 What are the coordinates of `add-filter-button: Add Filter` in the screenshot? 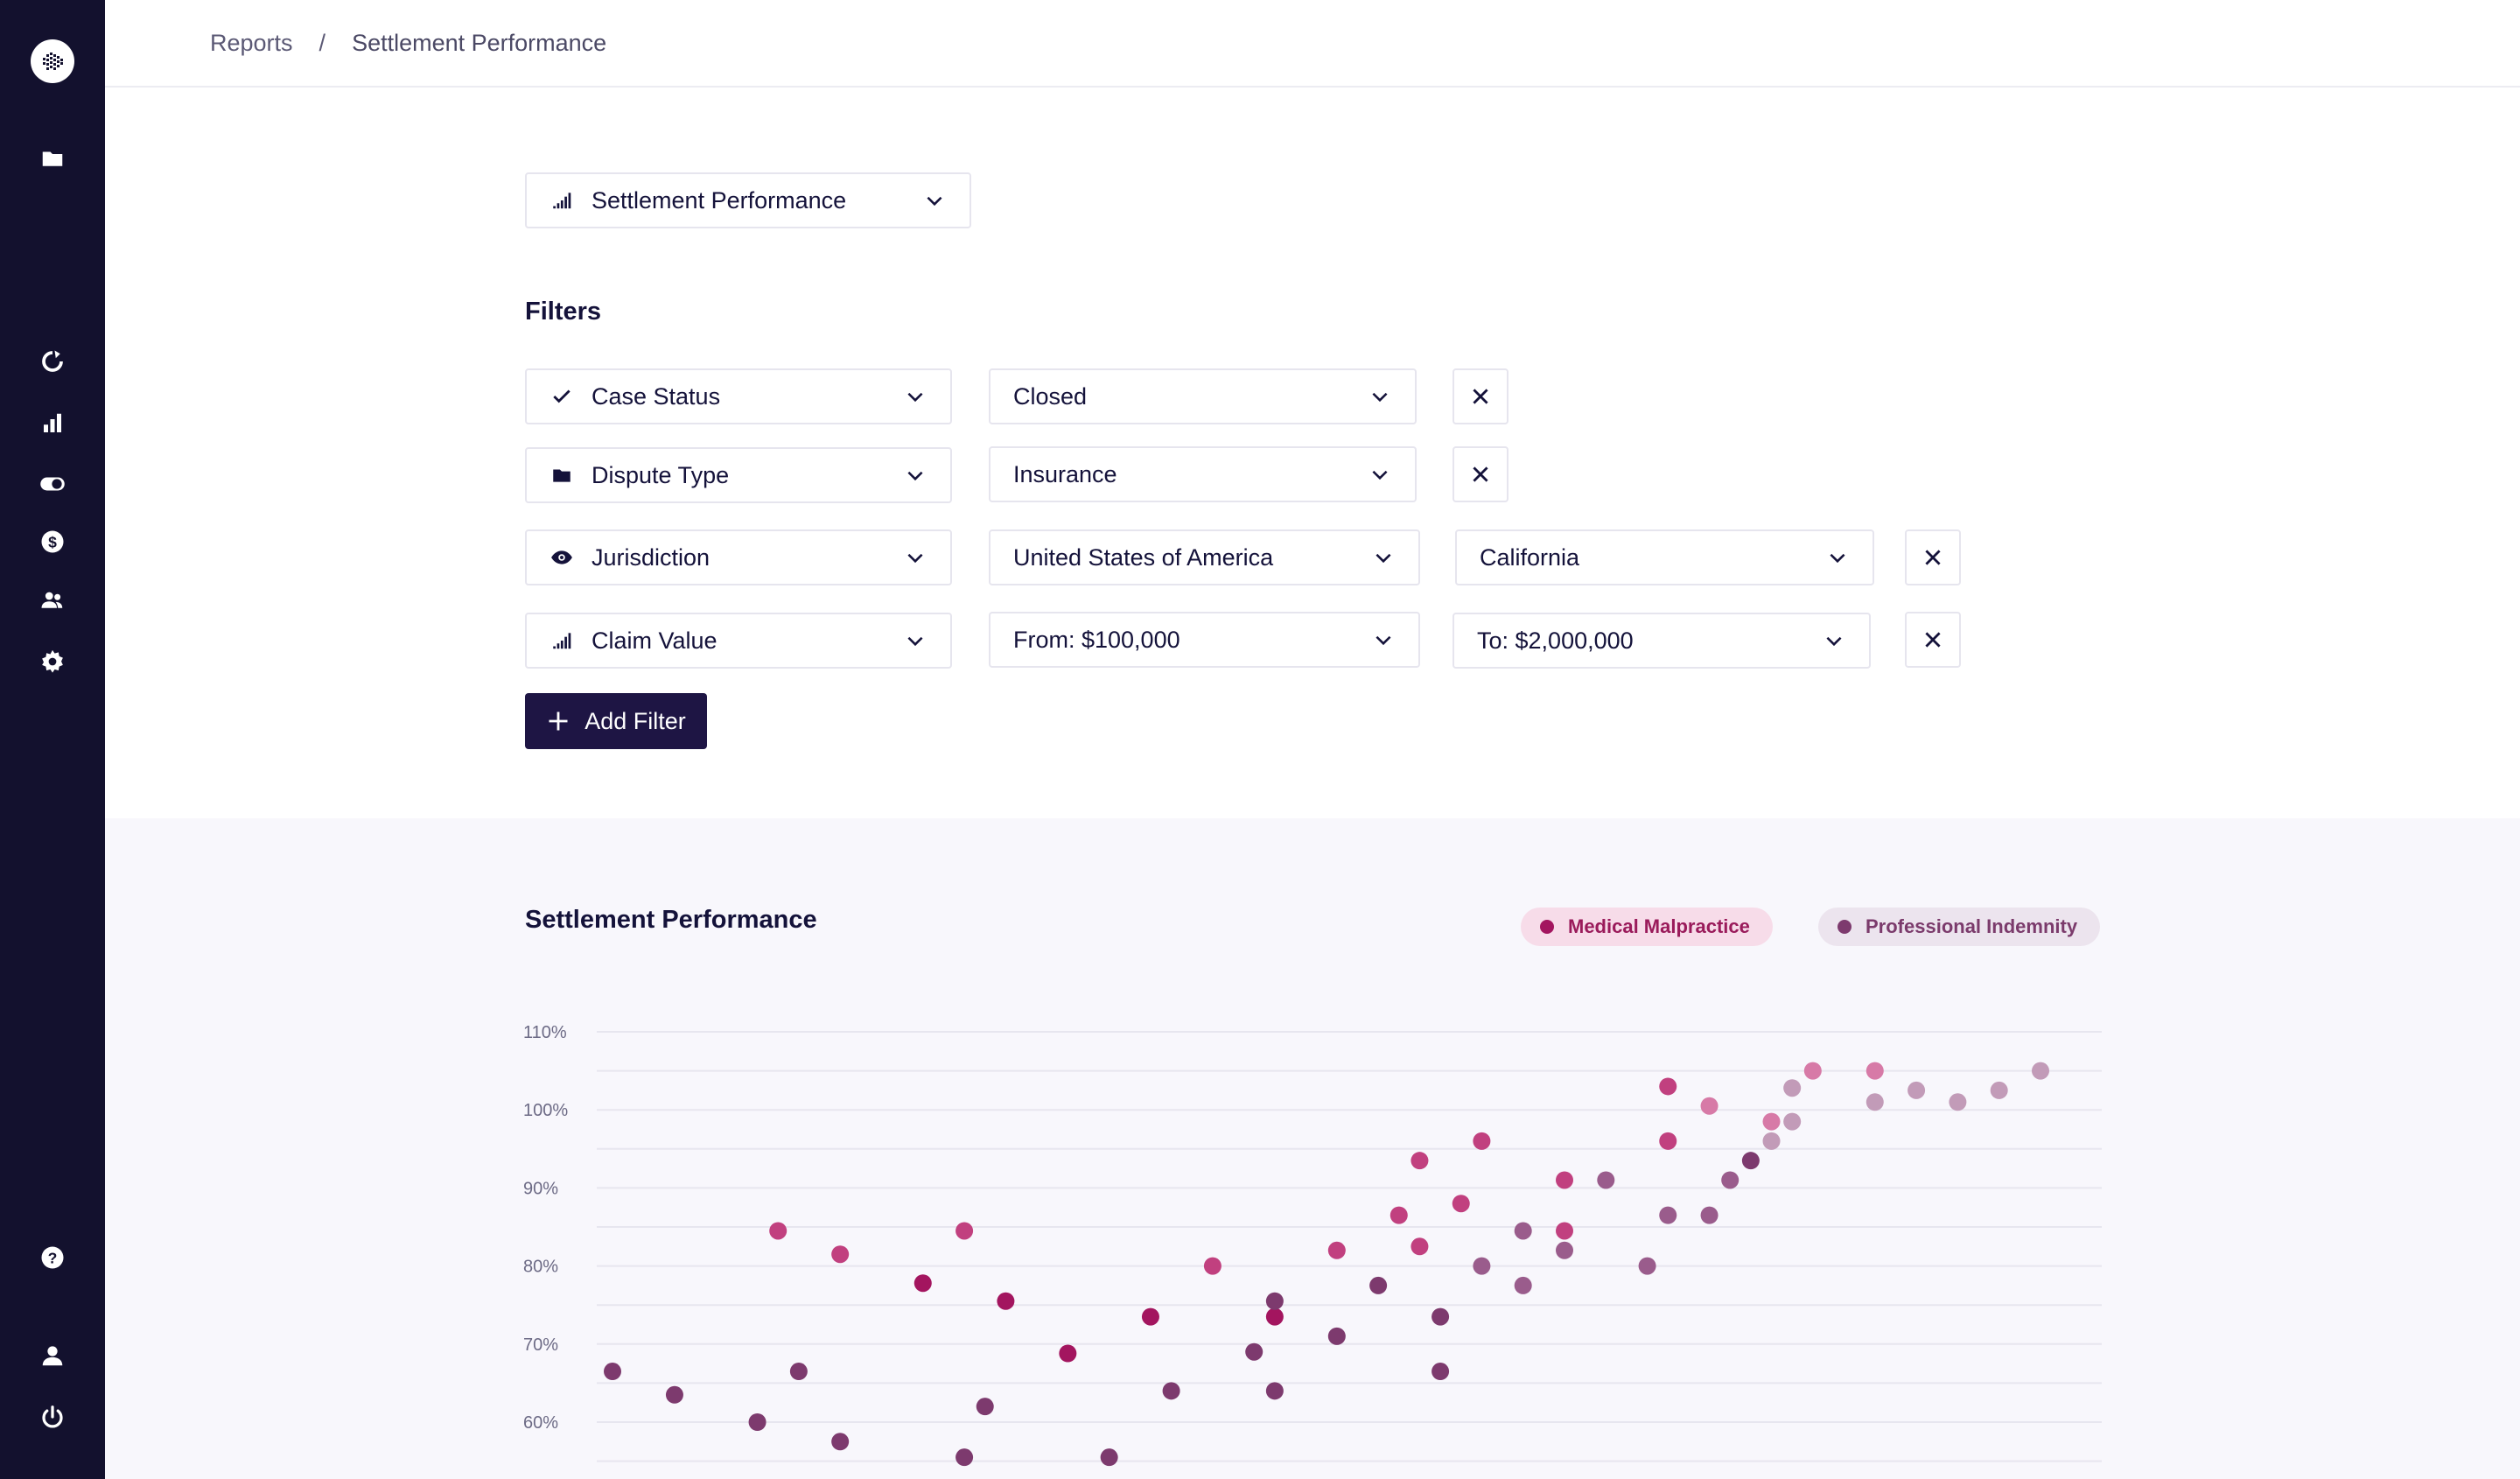 It's located at (616, 721).